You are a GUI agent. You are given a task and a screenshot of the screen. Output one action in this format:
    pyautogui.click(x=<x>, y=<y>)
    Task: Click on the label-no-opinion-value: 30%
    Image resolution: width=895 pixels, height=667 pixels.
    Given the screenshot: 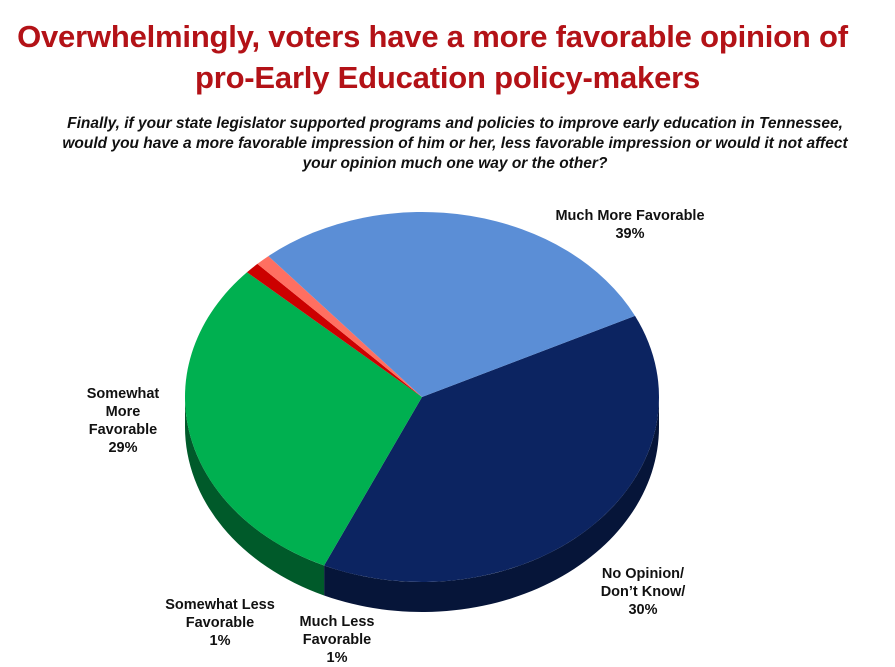 What is the action you would take?
    pyautogui.click(x=643, y=610)
    